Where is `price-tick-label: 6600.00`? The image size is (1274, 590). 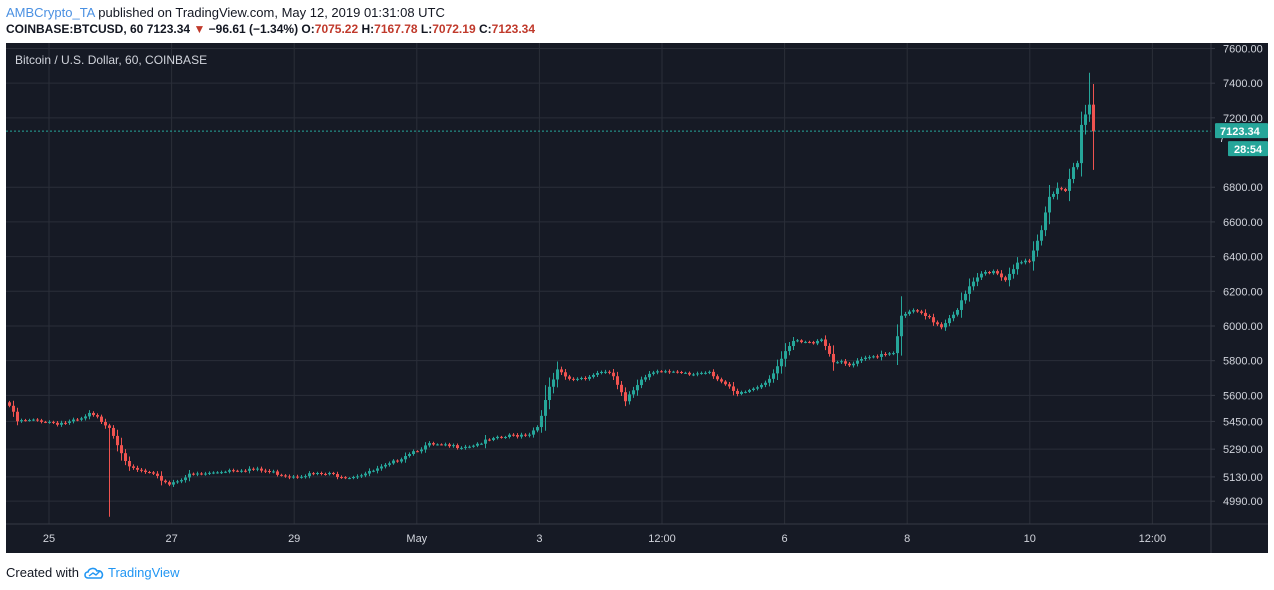
price-tick-label: 6600.00 is located at coordinates (1243, 223).